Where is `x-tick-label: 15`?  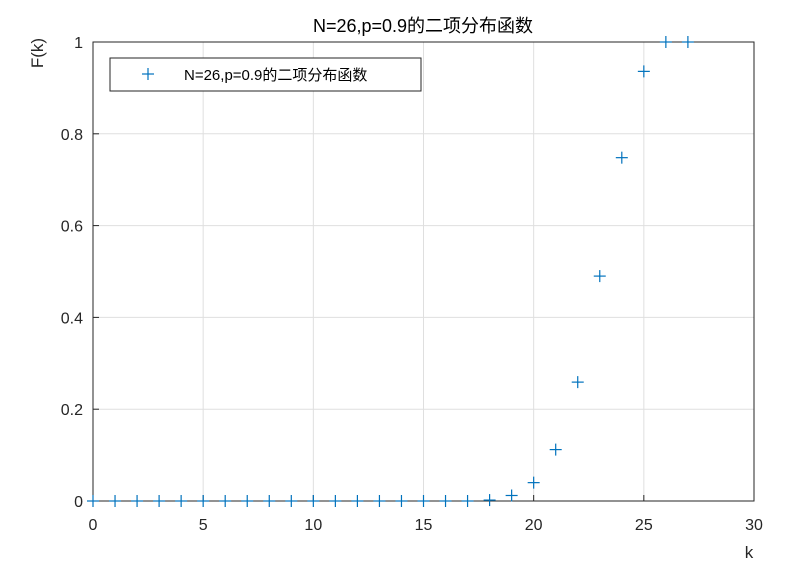 x-tick-label: 15 is located at coordinates (424, 525).